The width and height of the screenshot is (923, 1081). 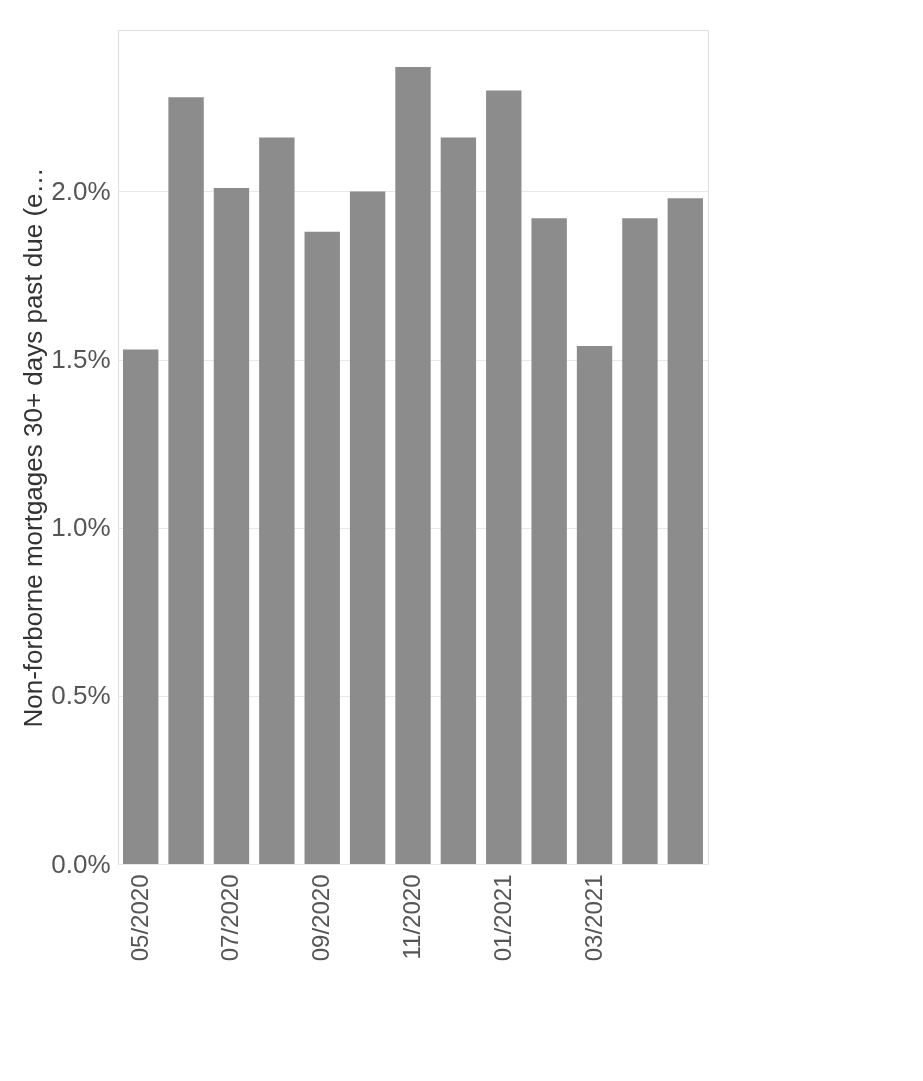 What do you see at coordinates (502, 918) in the screenshot?
I see `x-tick-label: 01/2021` at bounding box center [502, 918].